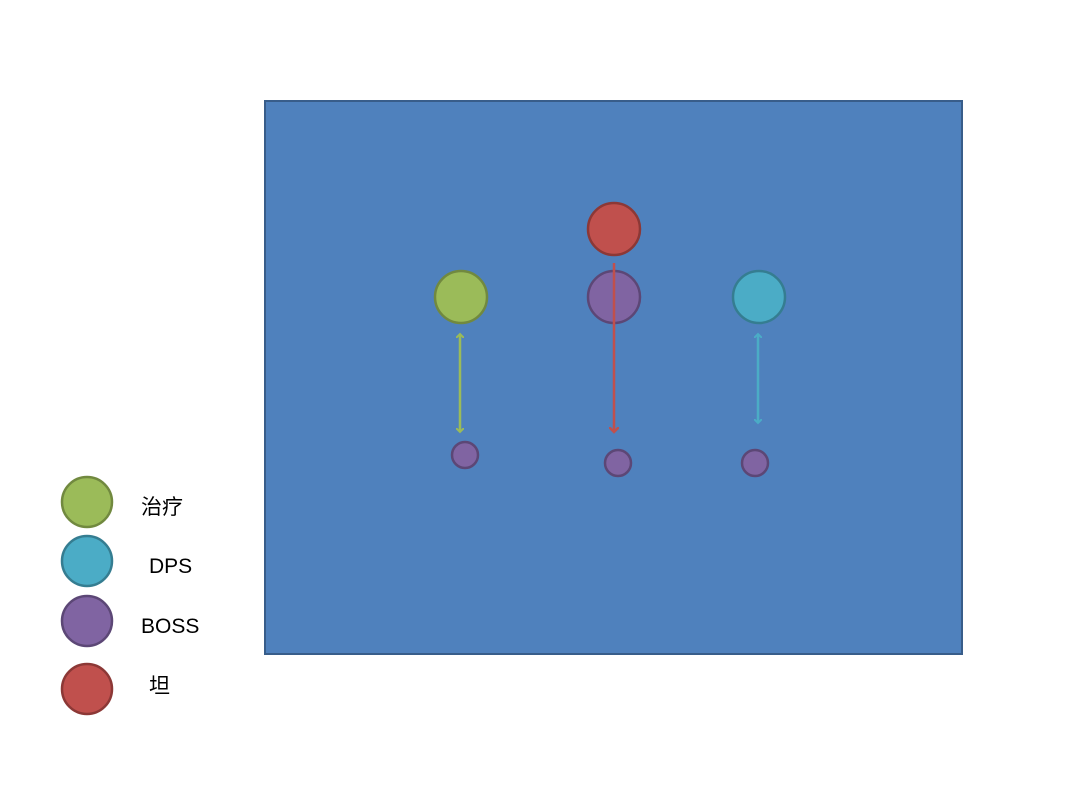 The height and width of the screenshot is (797, 1071). Describe the element at coordinates (159, 686) in the screenshot. I see `legend-tank-label: 坦` at that location.